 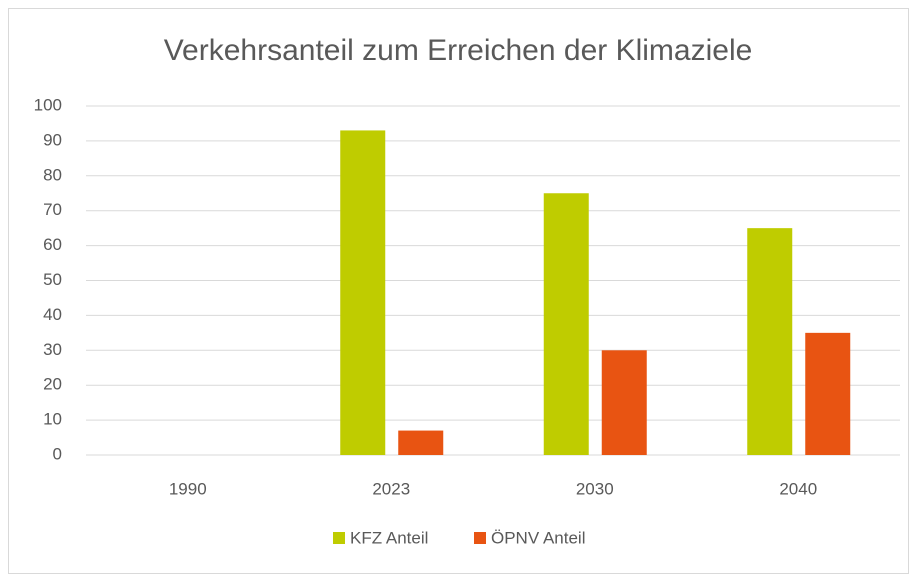 I want to click on y-tick-label: 20, so click(x=52, y=384).